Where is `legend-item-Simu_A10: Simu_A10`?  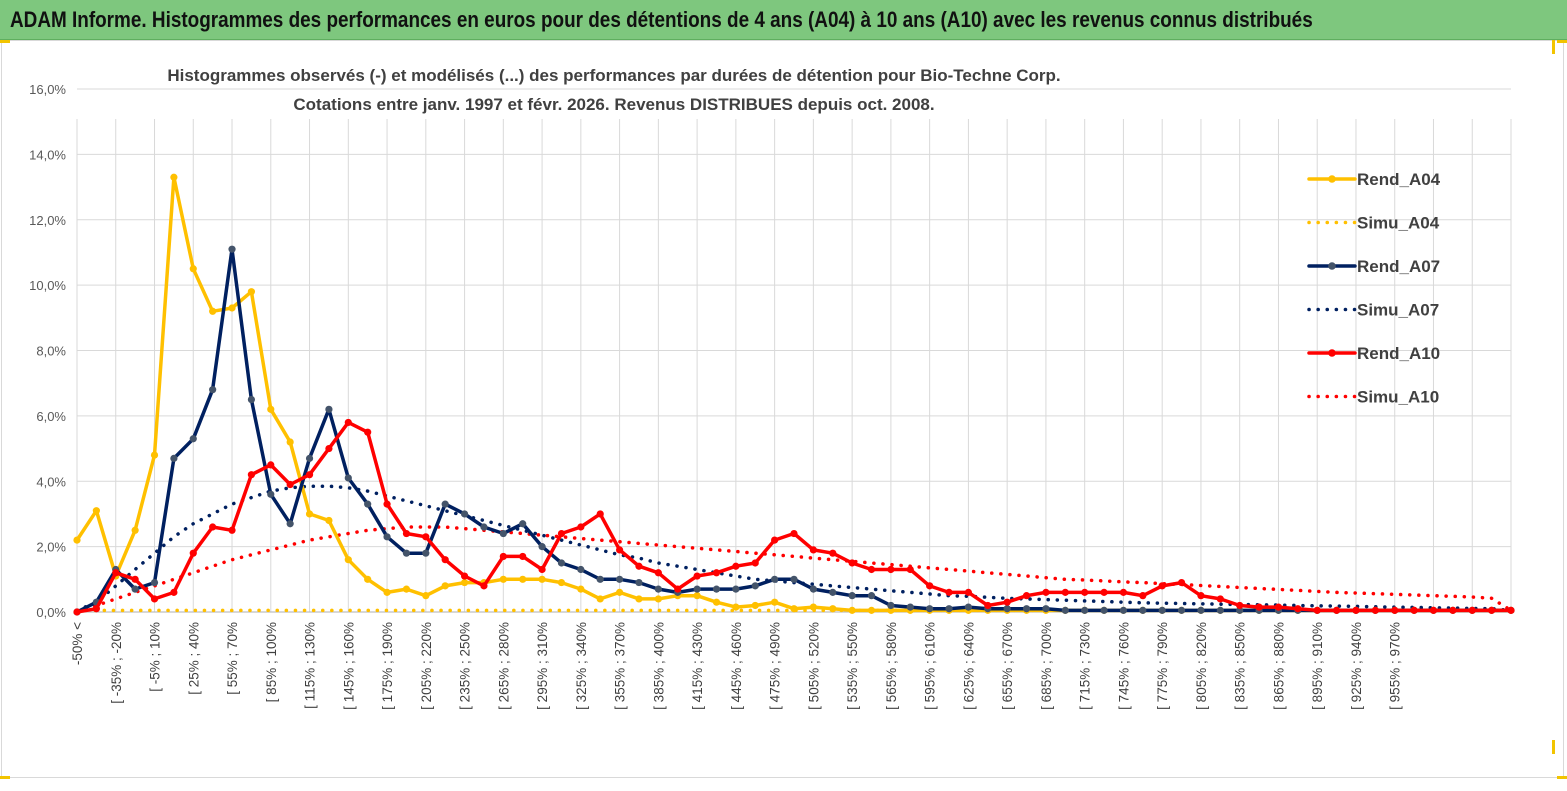 legend-item-Simu_A10: Simu_A10 is located at coordinates (1373, 397).